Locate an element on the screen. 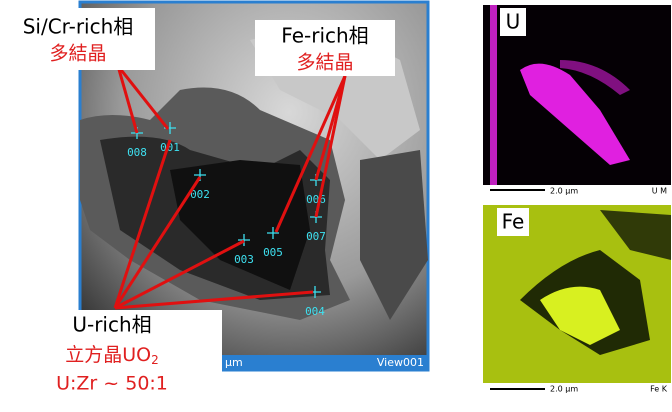  point-label: 002 is located at coordinates (200, 194).